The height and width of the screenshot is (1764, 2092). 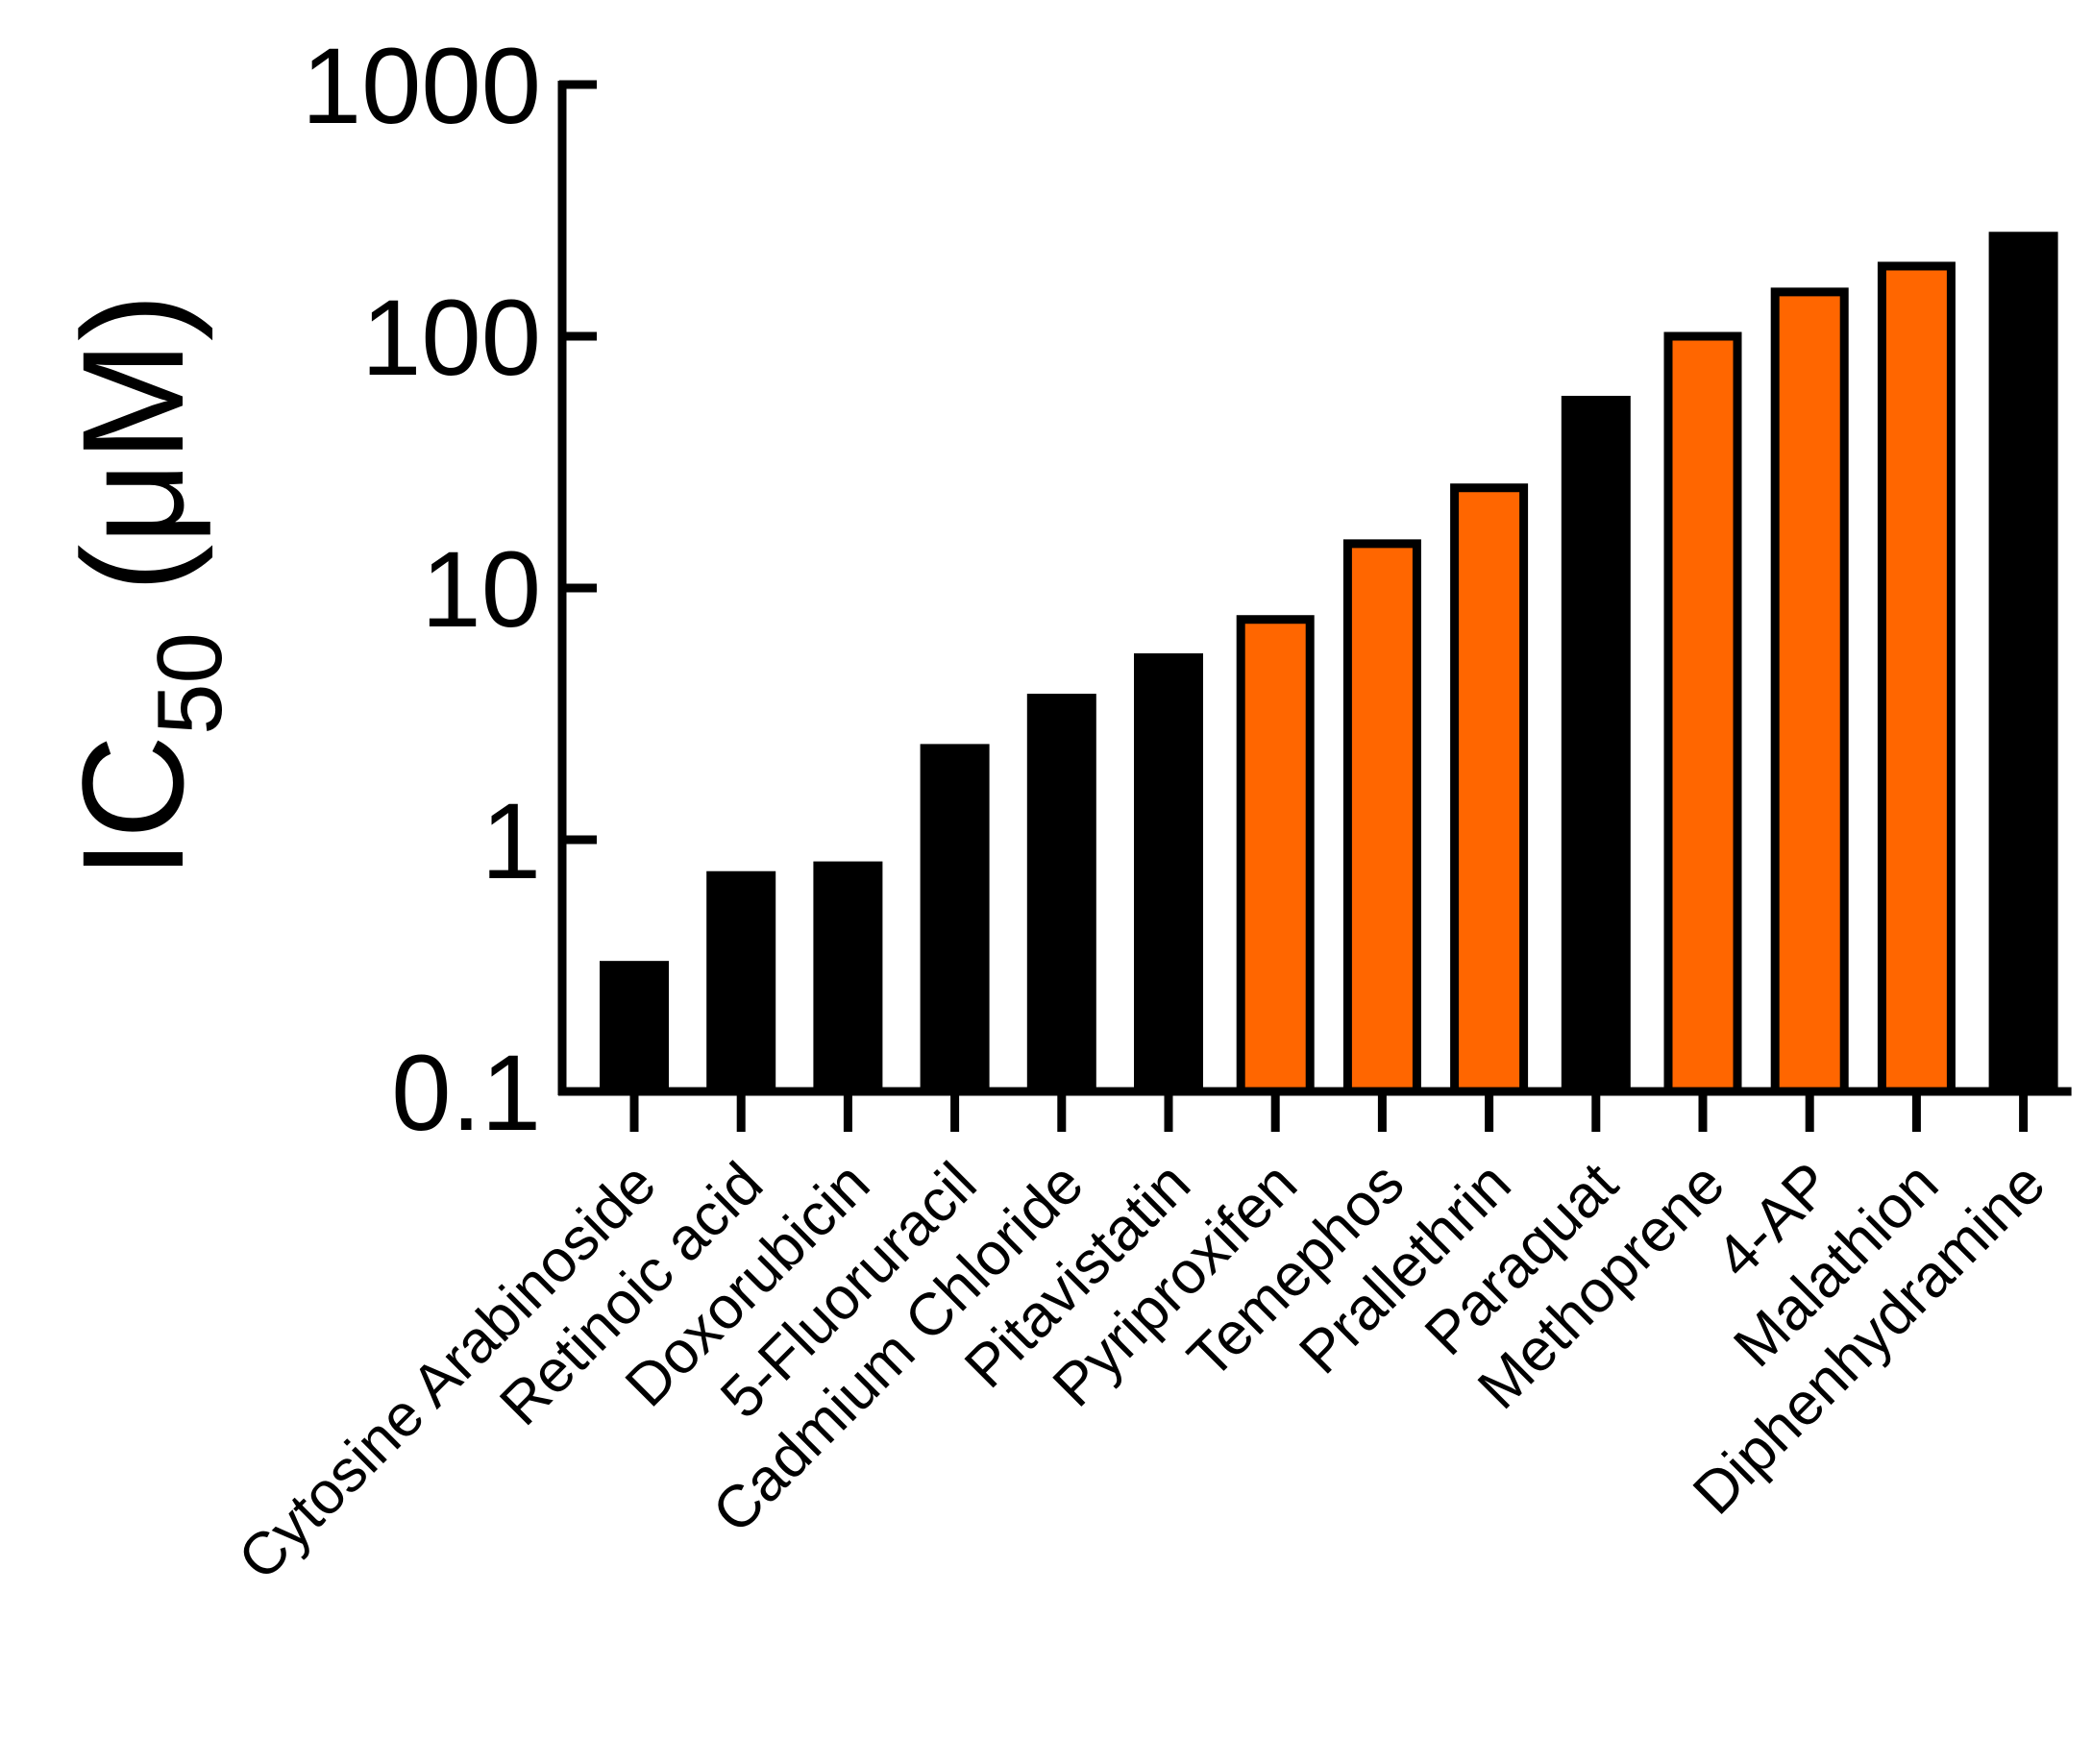 What do you see at coordinates (955, 917) in the screenshot?
I see `bar-5-fluoruracil` at bounding box center [955, 917].